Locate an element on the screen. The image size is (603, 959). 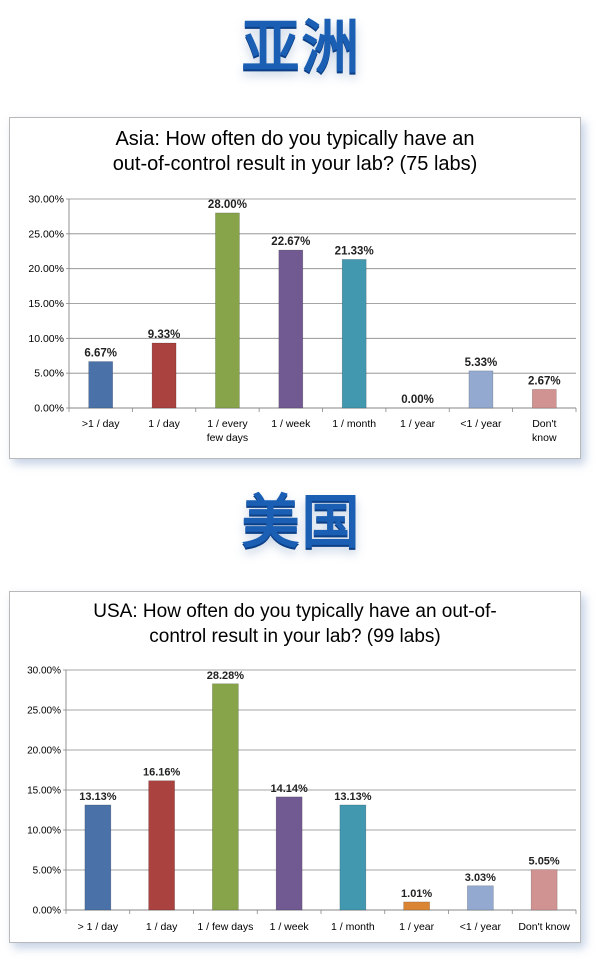
usa-y-tick-label: 0.00% is located at coordinates (47, 911).